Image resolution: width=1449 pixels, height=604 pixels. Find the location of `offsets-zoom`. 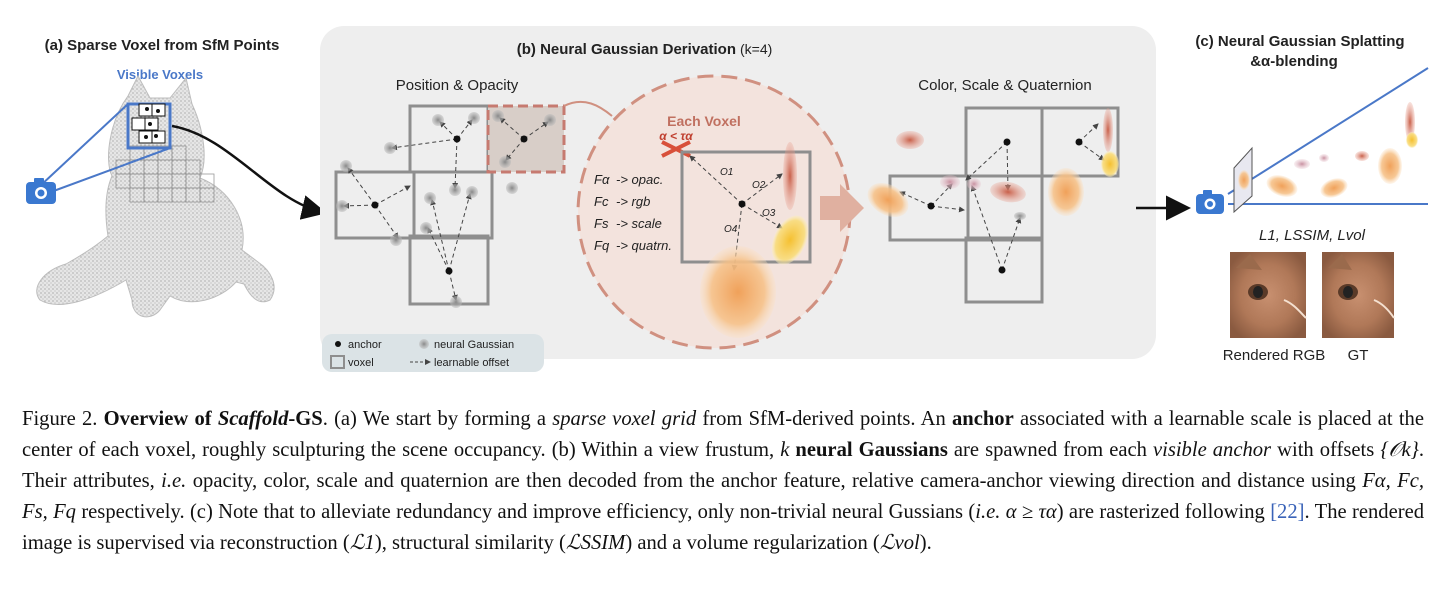

offsets-zoom is located at coordinates (736, 213).